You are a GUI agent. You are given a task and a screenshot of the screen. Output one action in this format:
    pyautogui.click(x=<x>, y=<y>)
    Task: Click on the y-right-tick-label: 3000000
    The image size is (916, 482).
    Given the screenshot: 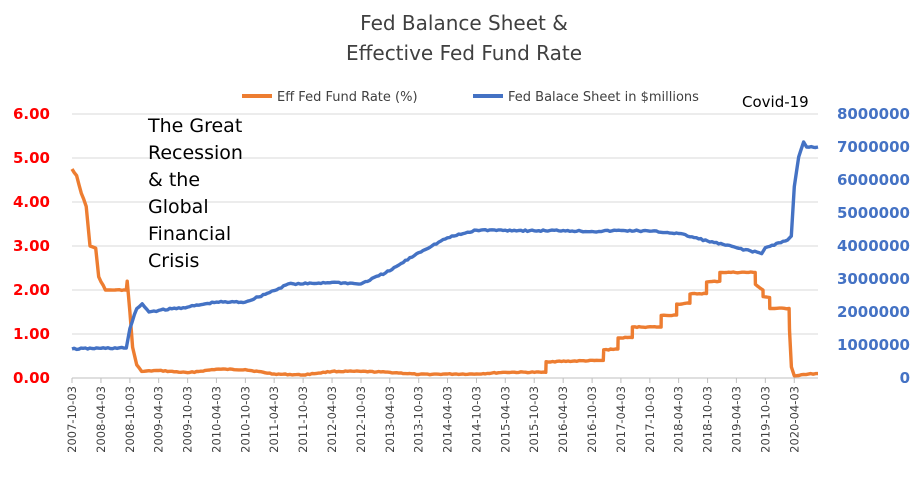 What is the action you would take?
    pyautogui.click(x=873, y=279)
    